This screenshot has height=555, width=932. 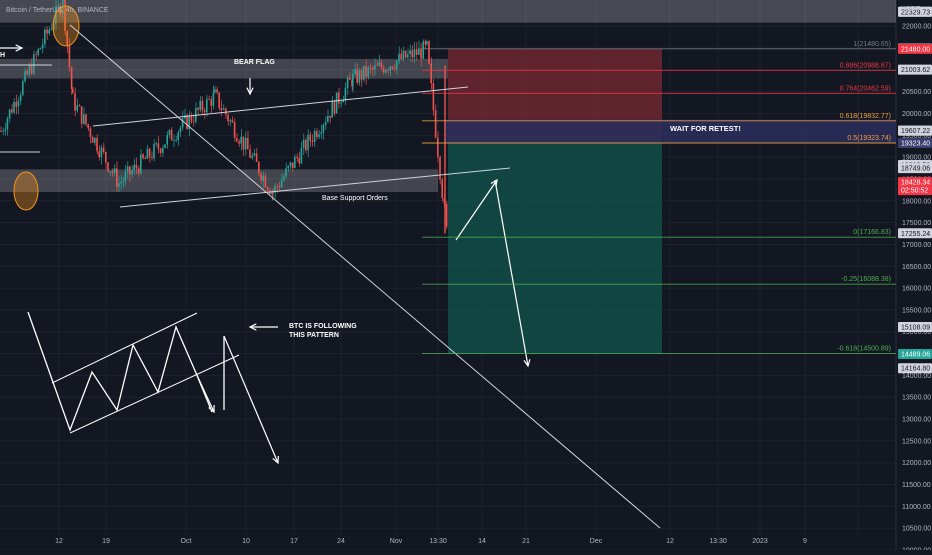 What do you see at coordinates (251, 399) in the screenshot?
I see `pattern-arrow-big` at bounding box center [251, 399].